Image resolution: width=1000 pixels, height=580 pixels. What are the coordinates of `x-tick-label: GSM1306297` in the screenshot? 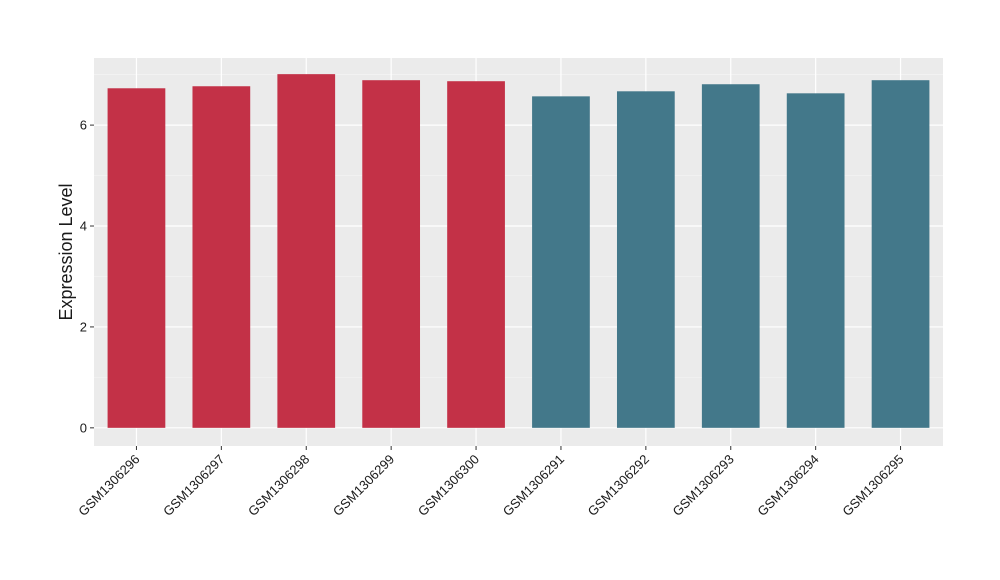 It's located at (193, 485).